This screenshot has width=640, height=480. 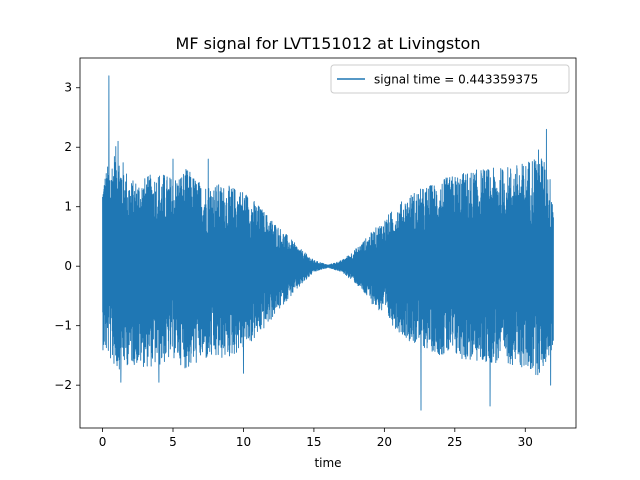 I want to click on x-axis-ticks: 0 5 10 15 20 25 30, so click(x=316, y=438).